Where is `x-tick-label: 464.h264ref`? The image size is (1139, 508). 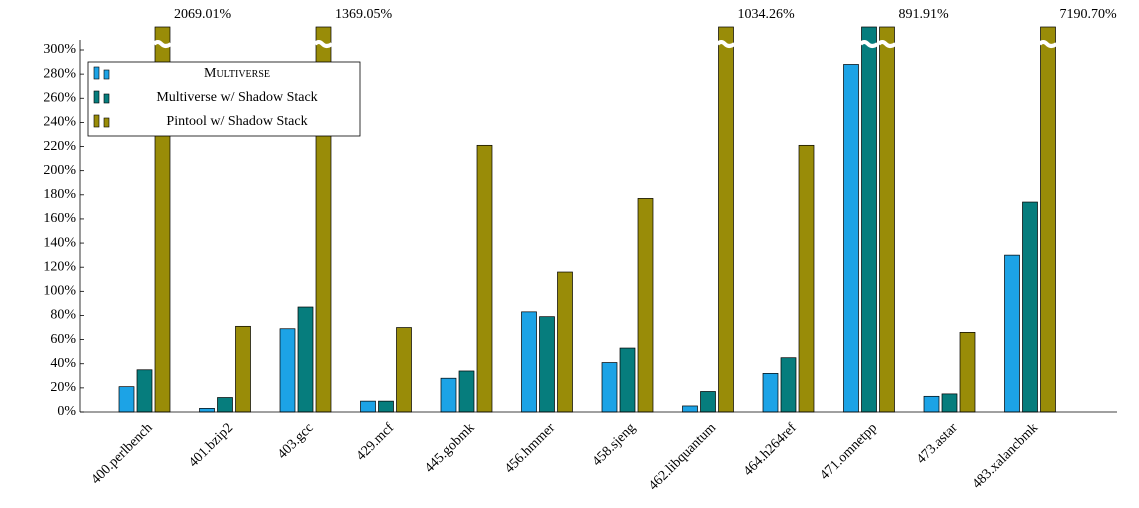
x-tick-label: 464.h264ref is located at coordinates (770, 449).